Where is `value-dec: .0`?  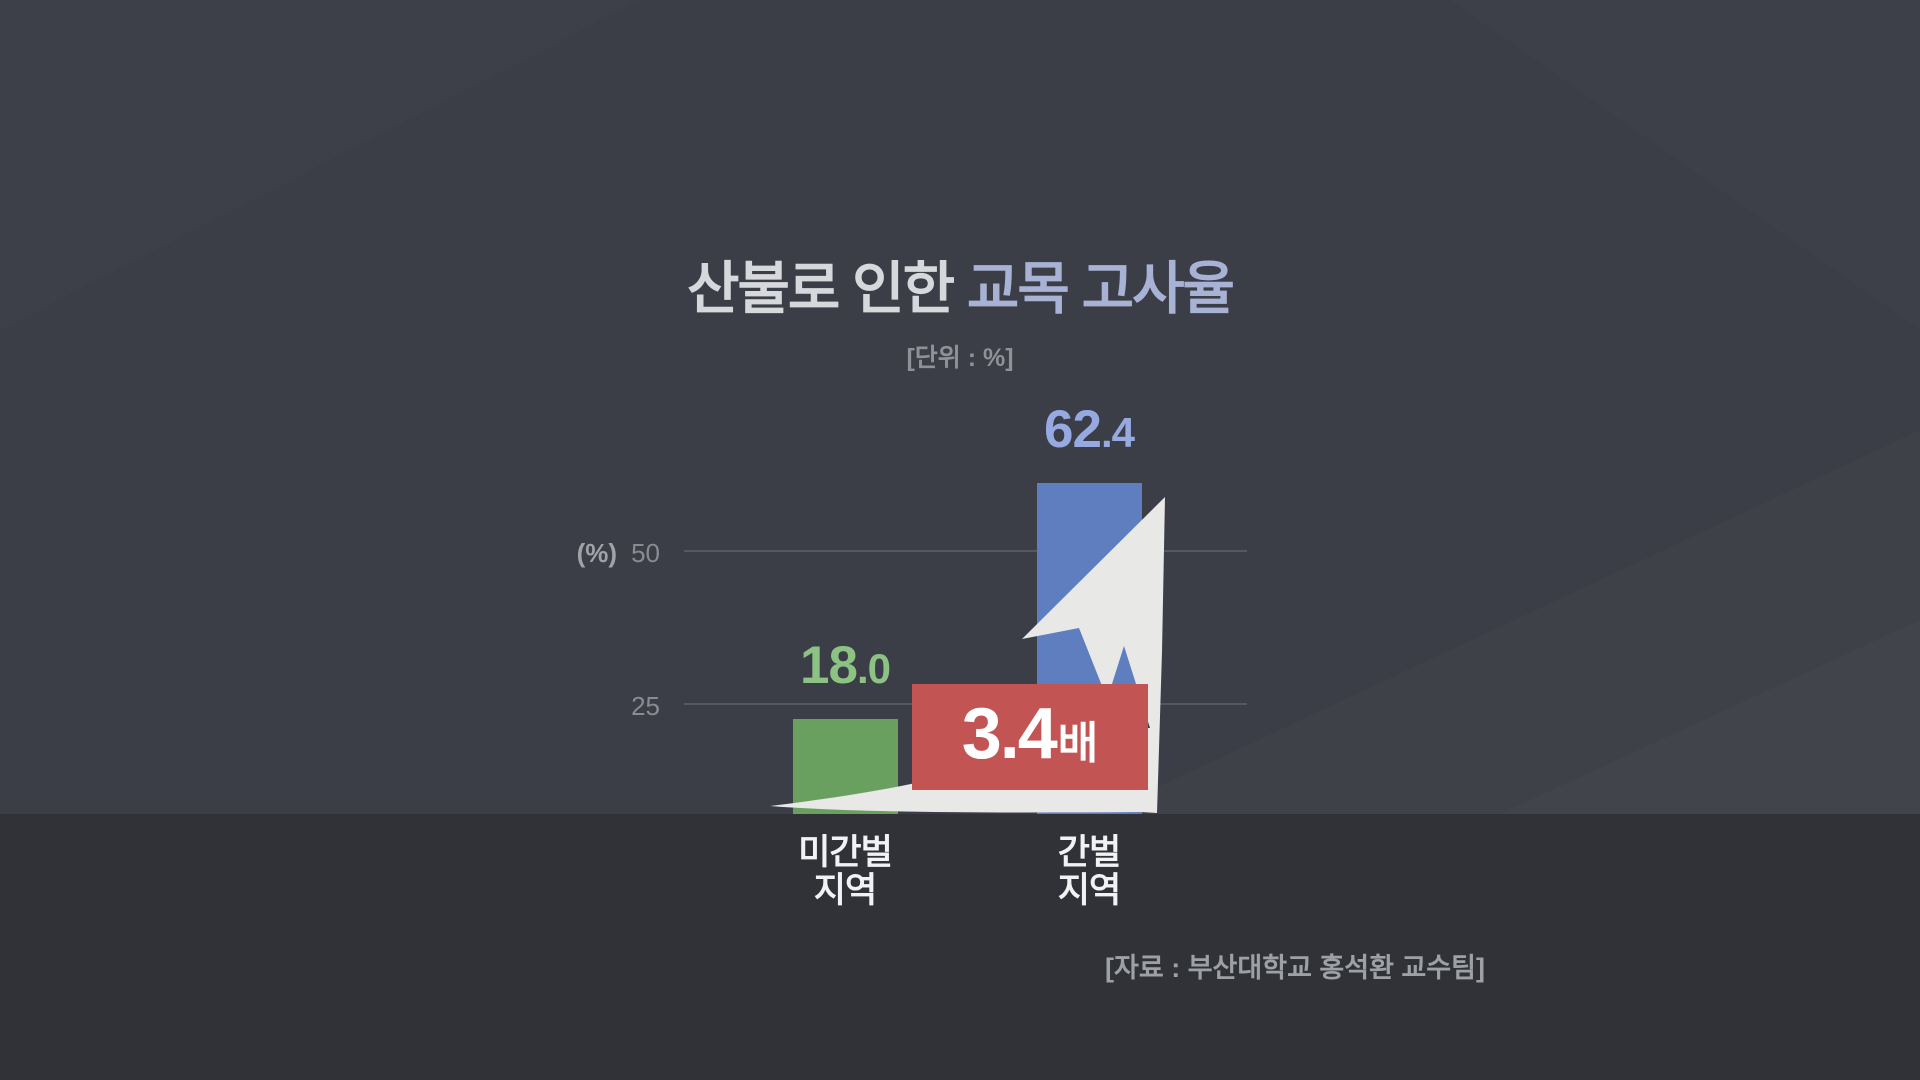
value-dec: .0 is located at coordinates (873, 668).